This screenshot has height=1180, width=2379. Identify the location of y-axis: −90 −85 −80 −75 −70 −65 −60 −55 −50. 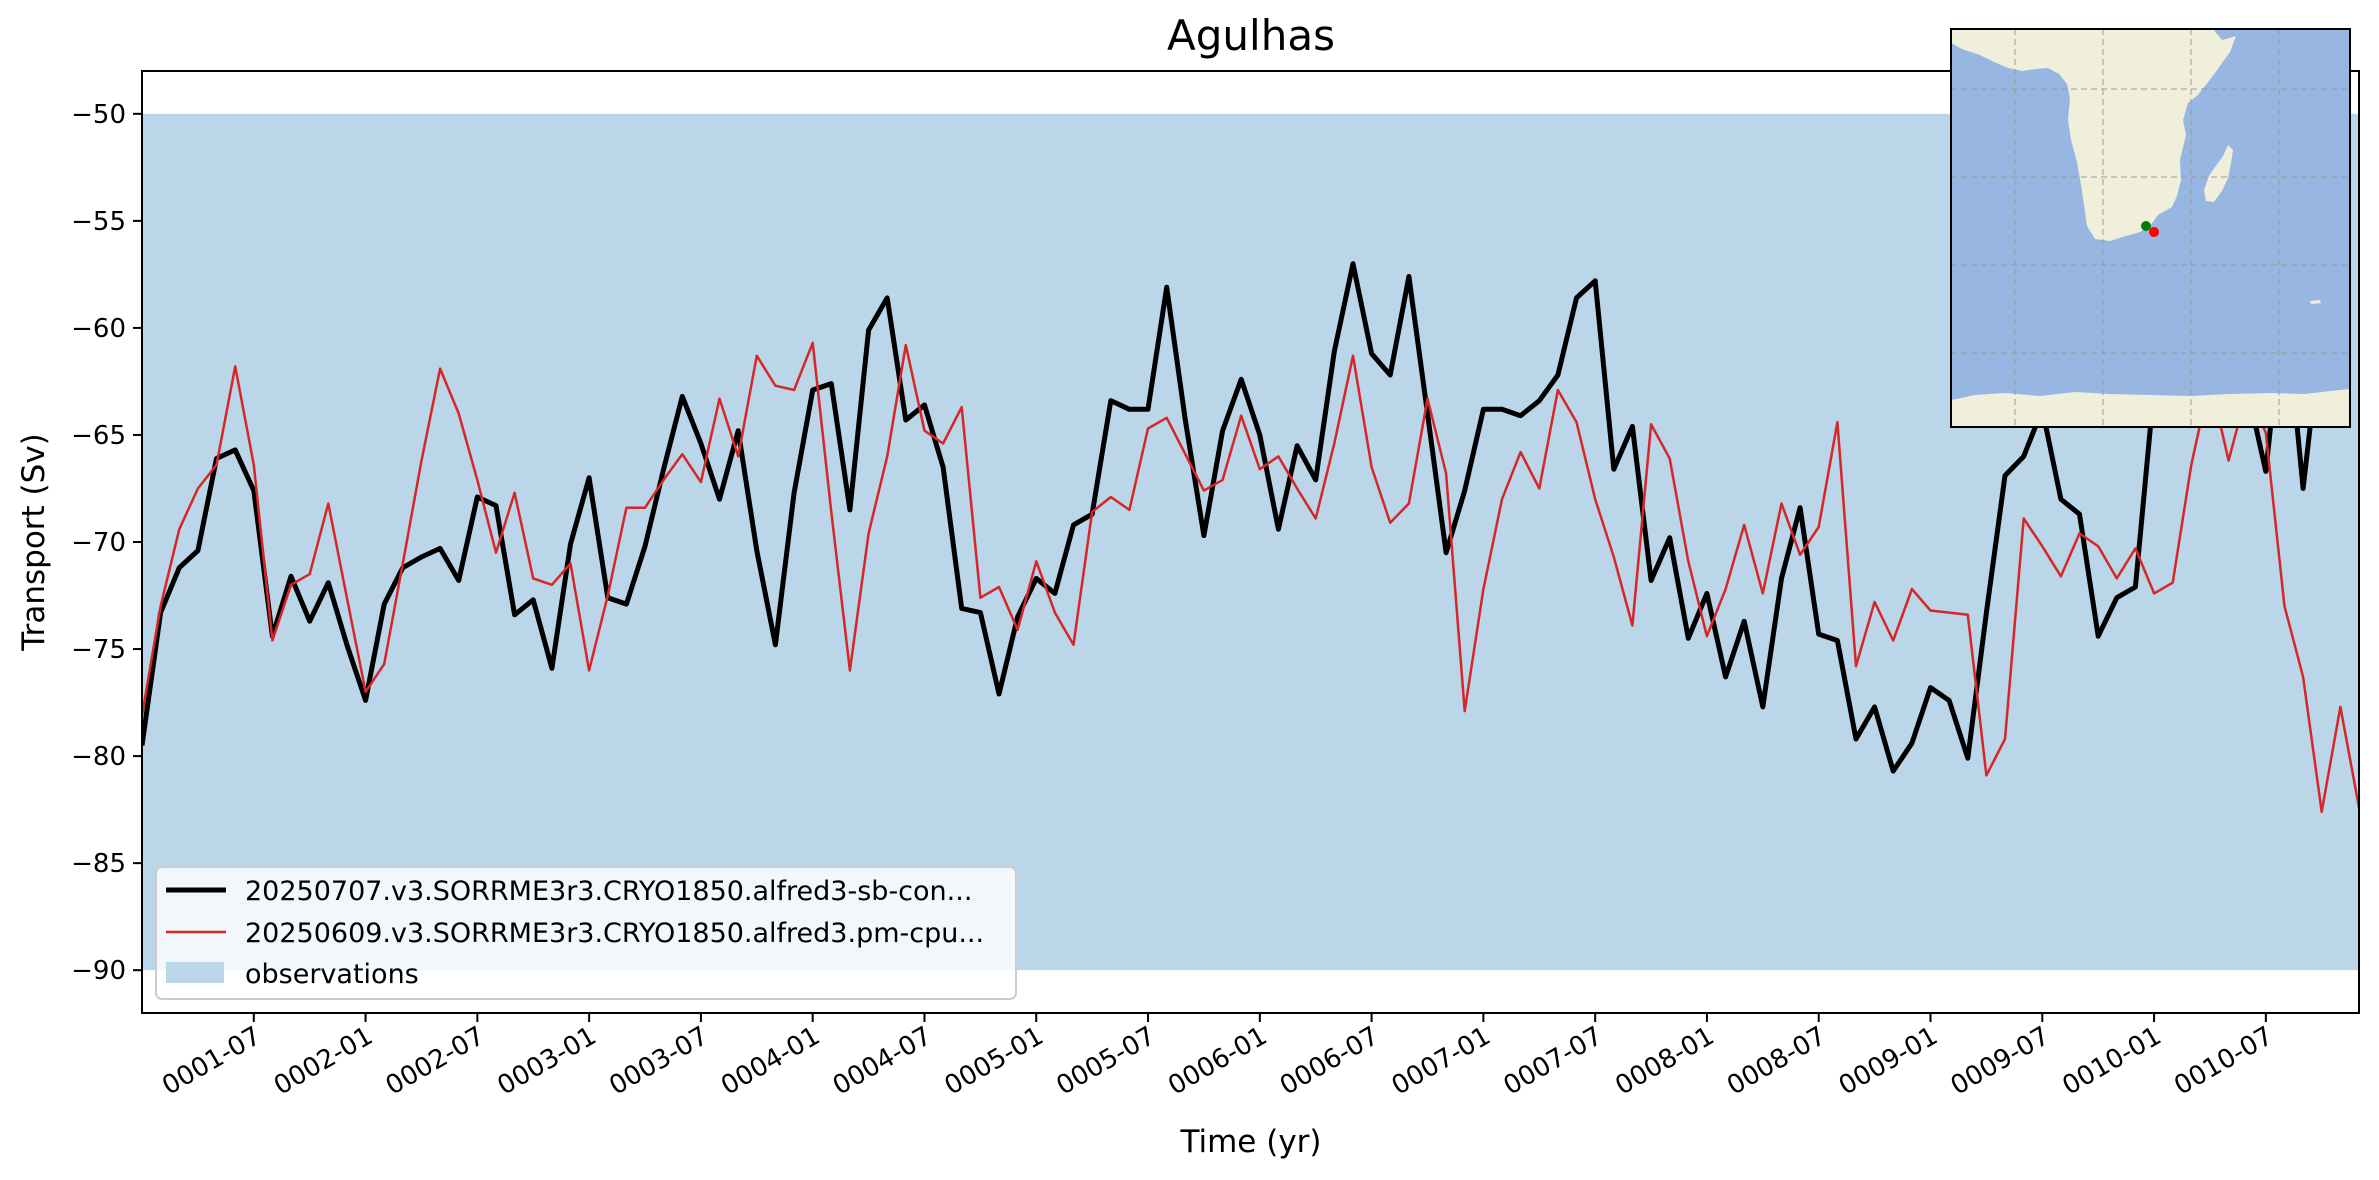
(106, 543).